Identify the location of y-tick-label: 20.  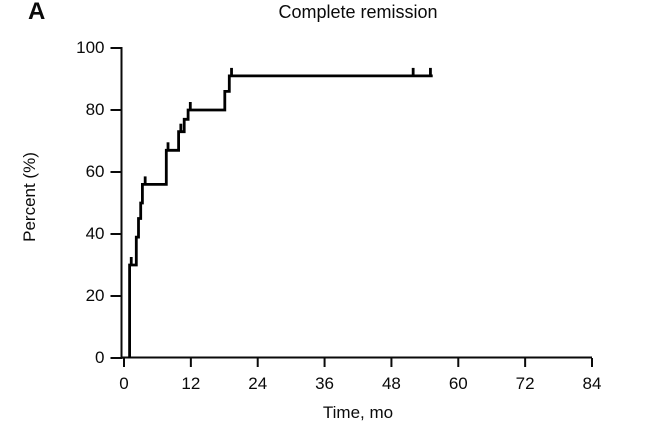
(95, 295).